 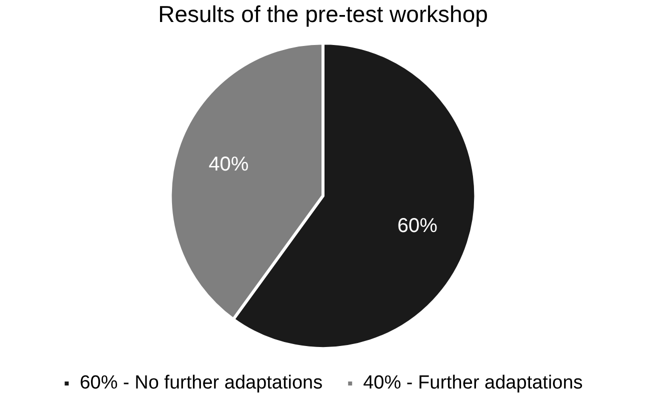 I want to click on data-label: 40%, so click(x=228, y=165).